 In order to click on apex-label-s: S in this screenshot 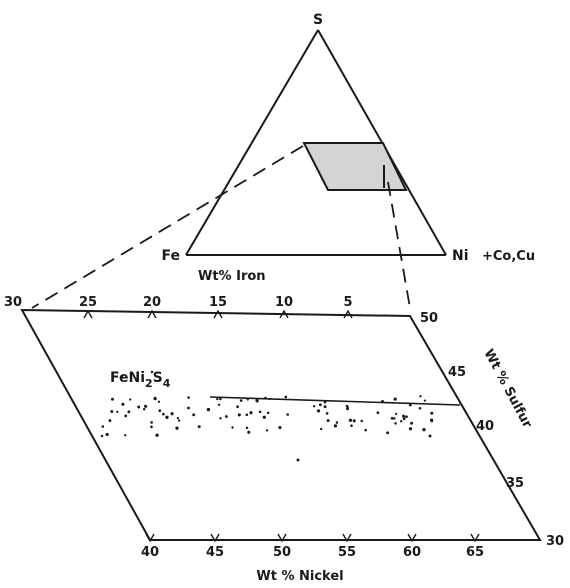, I will do `click(318, 20)`.